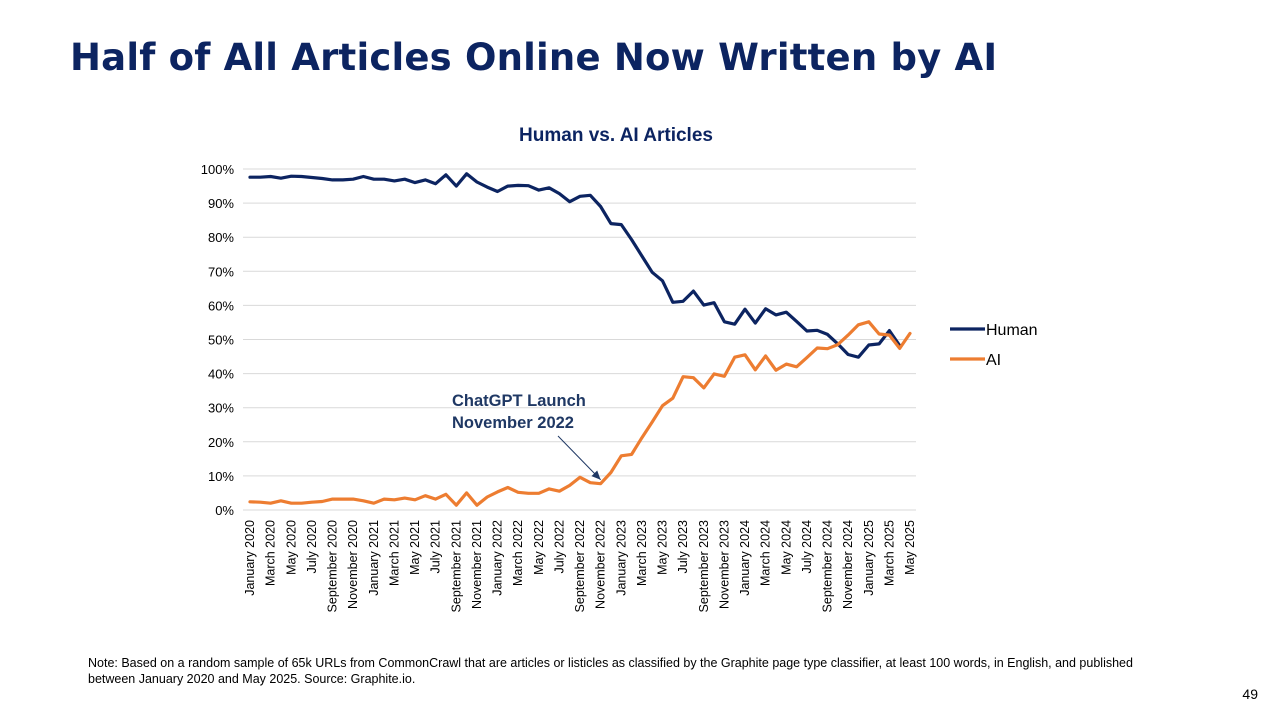 The width and height of the screenshot is (1280, 720). What do you see at coordinates (224, 510) in the screenshot?
I see `y-tick-label: 0%` at bounding box center [224, 510].